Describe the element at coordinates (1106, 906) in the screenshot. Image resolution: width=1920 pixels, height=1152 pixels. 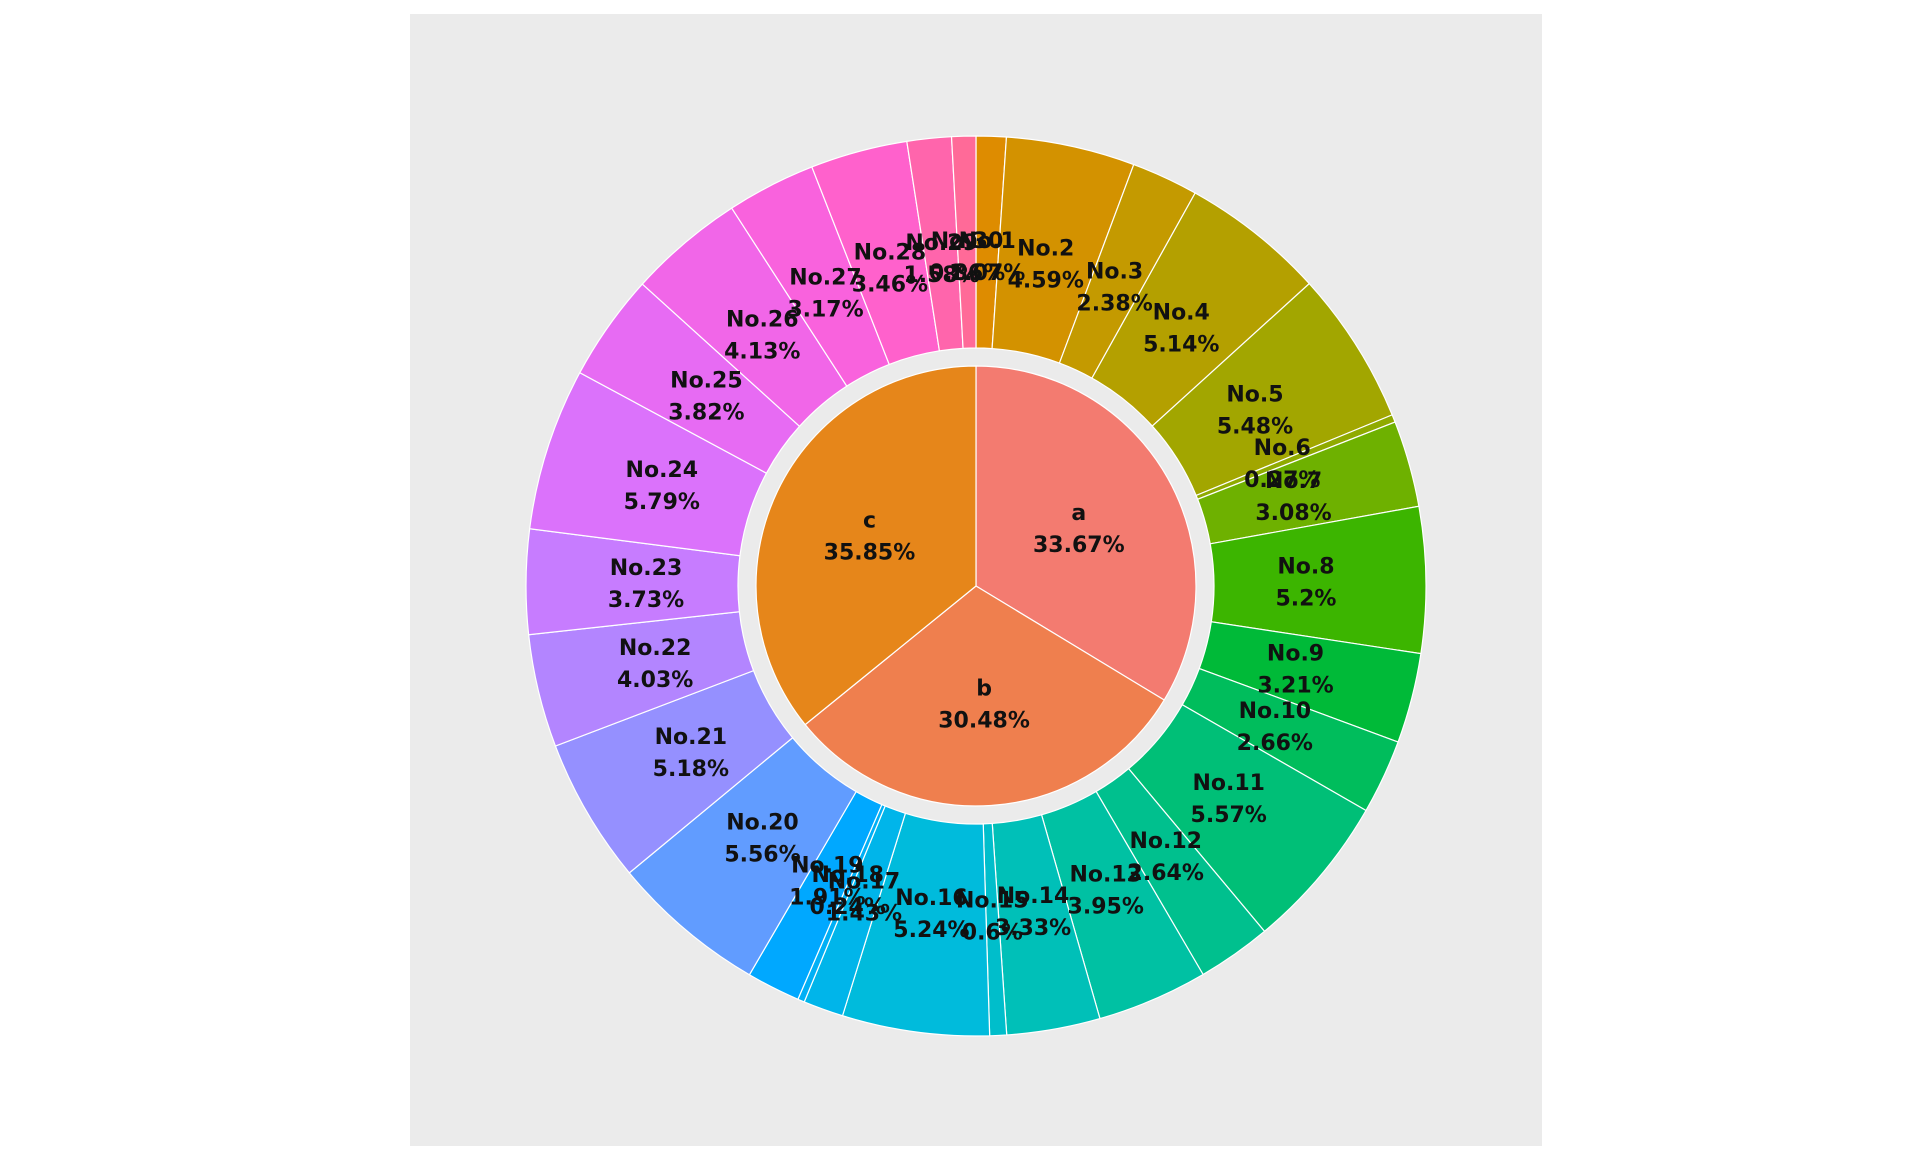
I see `outer-pct-label-no-13: 3.95%` at that location.